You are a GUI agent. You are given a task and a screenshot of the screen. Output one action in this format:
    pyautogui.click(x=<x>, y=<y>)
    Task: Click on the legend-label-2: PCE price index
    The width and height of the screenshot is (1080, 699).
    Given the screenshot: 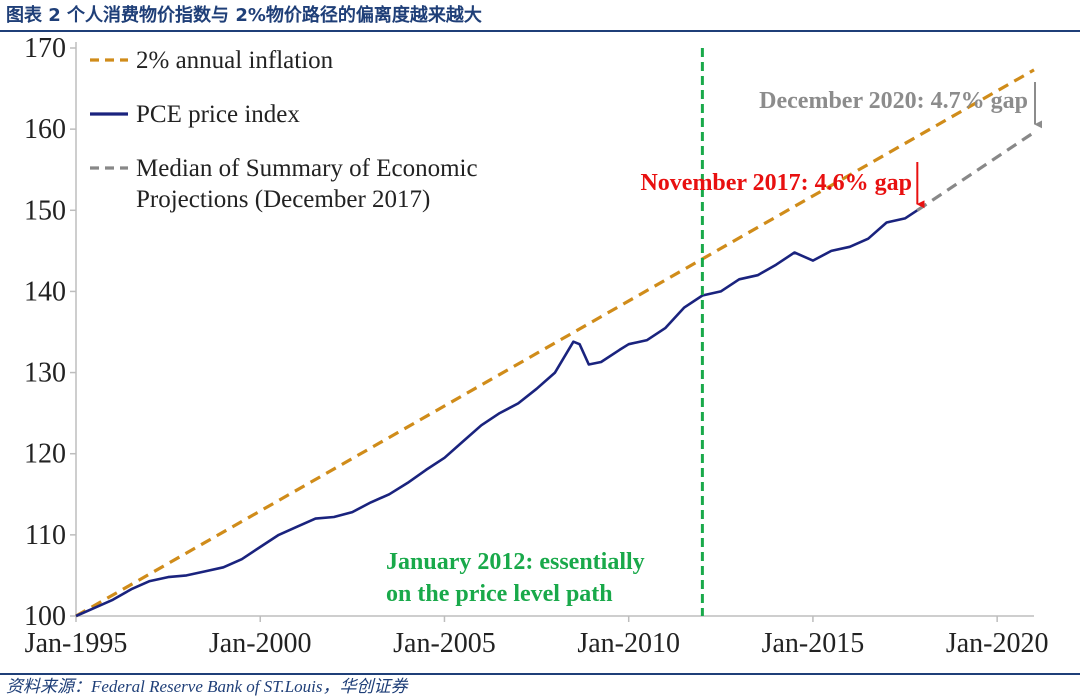 What is the action you would take?
    pyautogui.click(x=218, y=114)
    